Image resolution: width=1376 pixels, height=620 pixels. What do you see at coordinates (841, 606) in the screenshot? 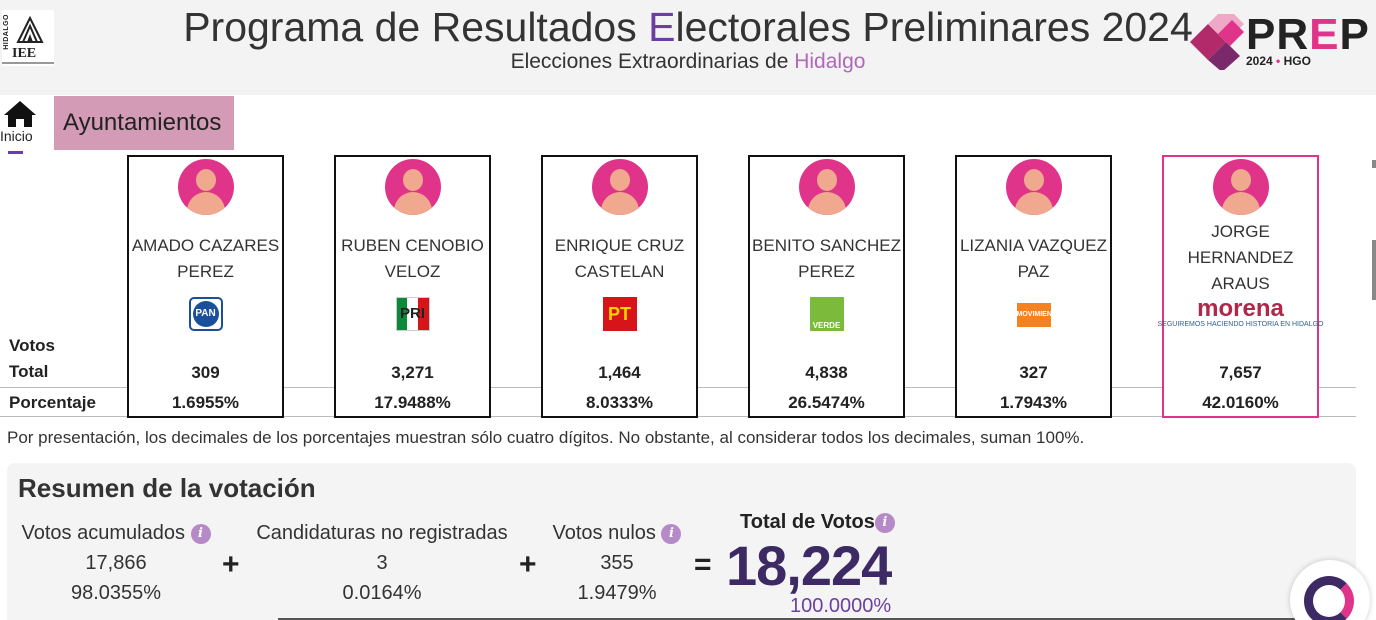
I see `total-percent: 100.0000%` at bounding box center [841, 606].